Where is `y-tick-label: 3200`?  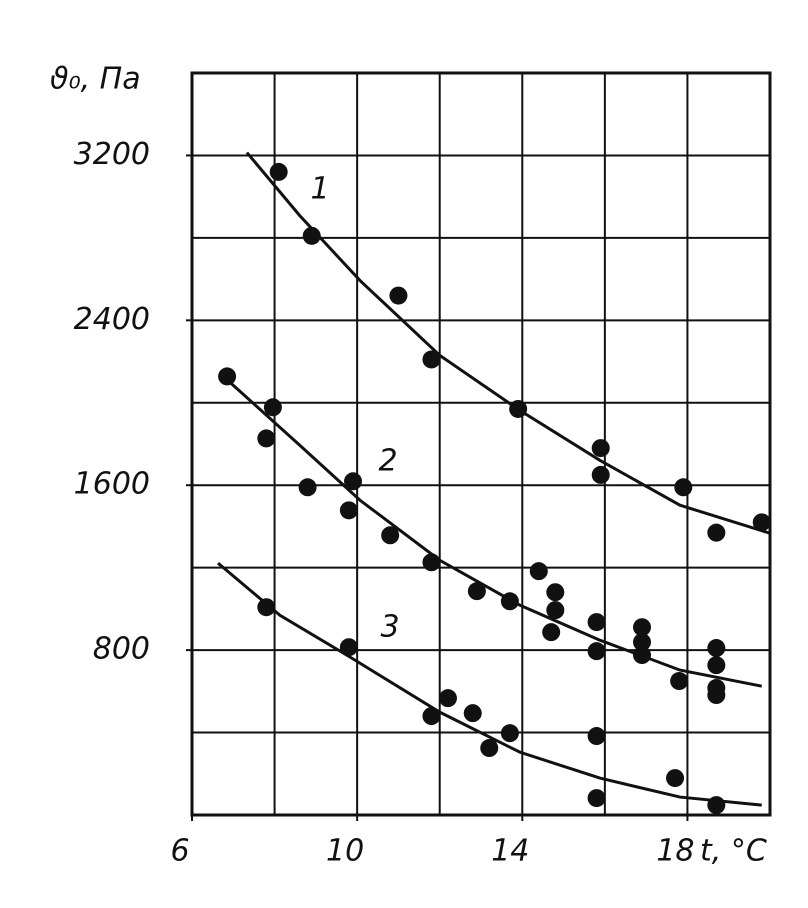
y-tick-label: 3200 is located at coordinates (112, 154).